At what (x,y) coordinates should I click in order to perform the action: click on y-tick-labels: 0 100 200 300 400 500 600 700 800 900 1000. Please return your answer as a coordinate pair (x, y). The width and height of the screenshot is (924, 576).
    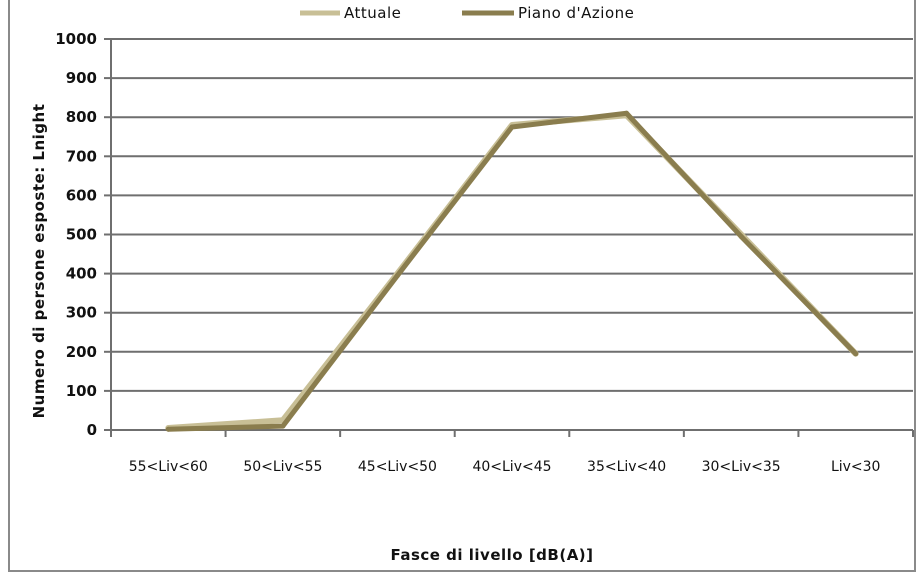
    Looking at the image, I should click on (76, 234).